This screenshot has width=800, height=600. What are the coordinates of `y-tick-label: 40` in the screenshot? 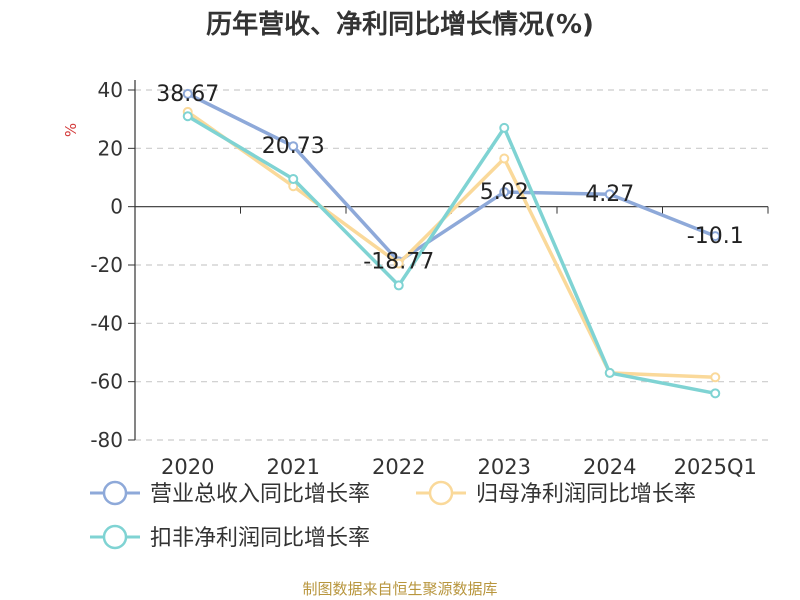 It's located at (110, 90).